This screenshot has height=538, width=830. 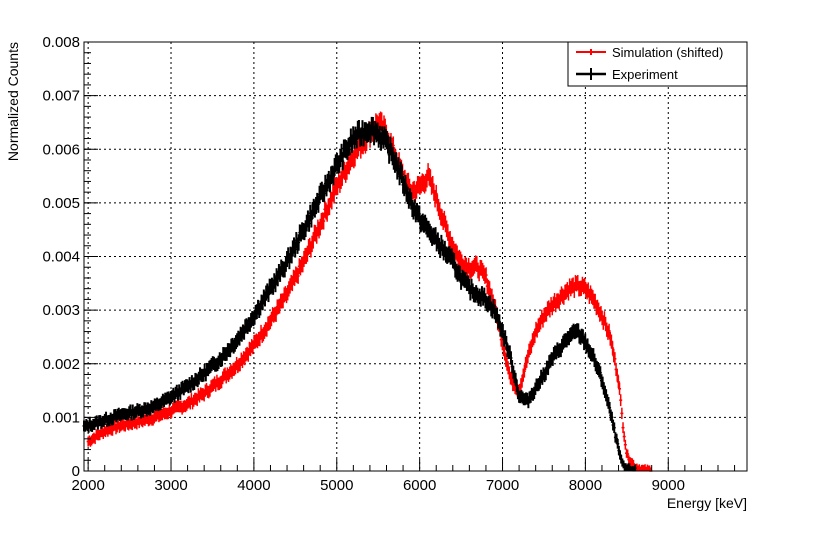 What do you see at coordinates (87, 485) in the screenshot?
I see `x-tick-label: 2000` at bounding box center [87, 485].